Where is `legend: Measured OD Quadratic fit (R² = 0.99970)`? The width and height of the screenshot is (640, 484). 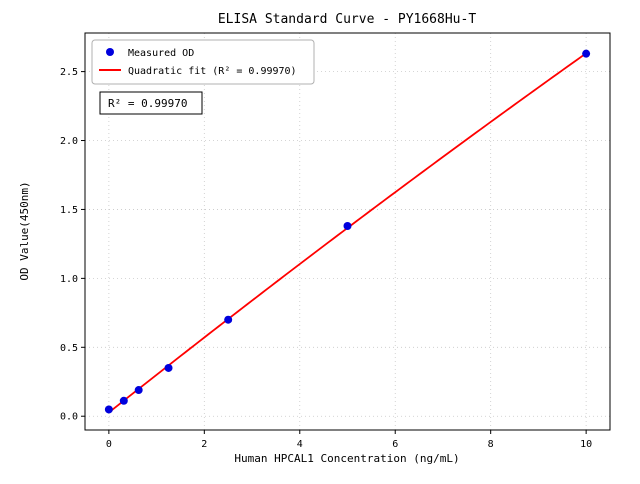
legend: Measured OD Quadratic fit (R² = 0.99970) is located at coordinates (203, 62).